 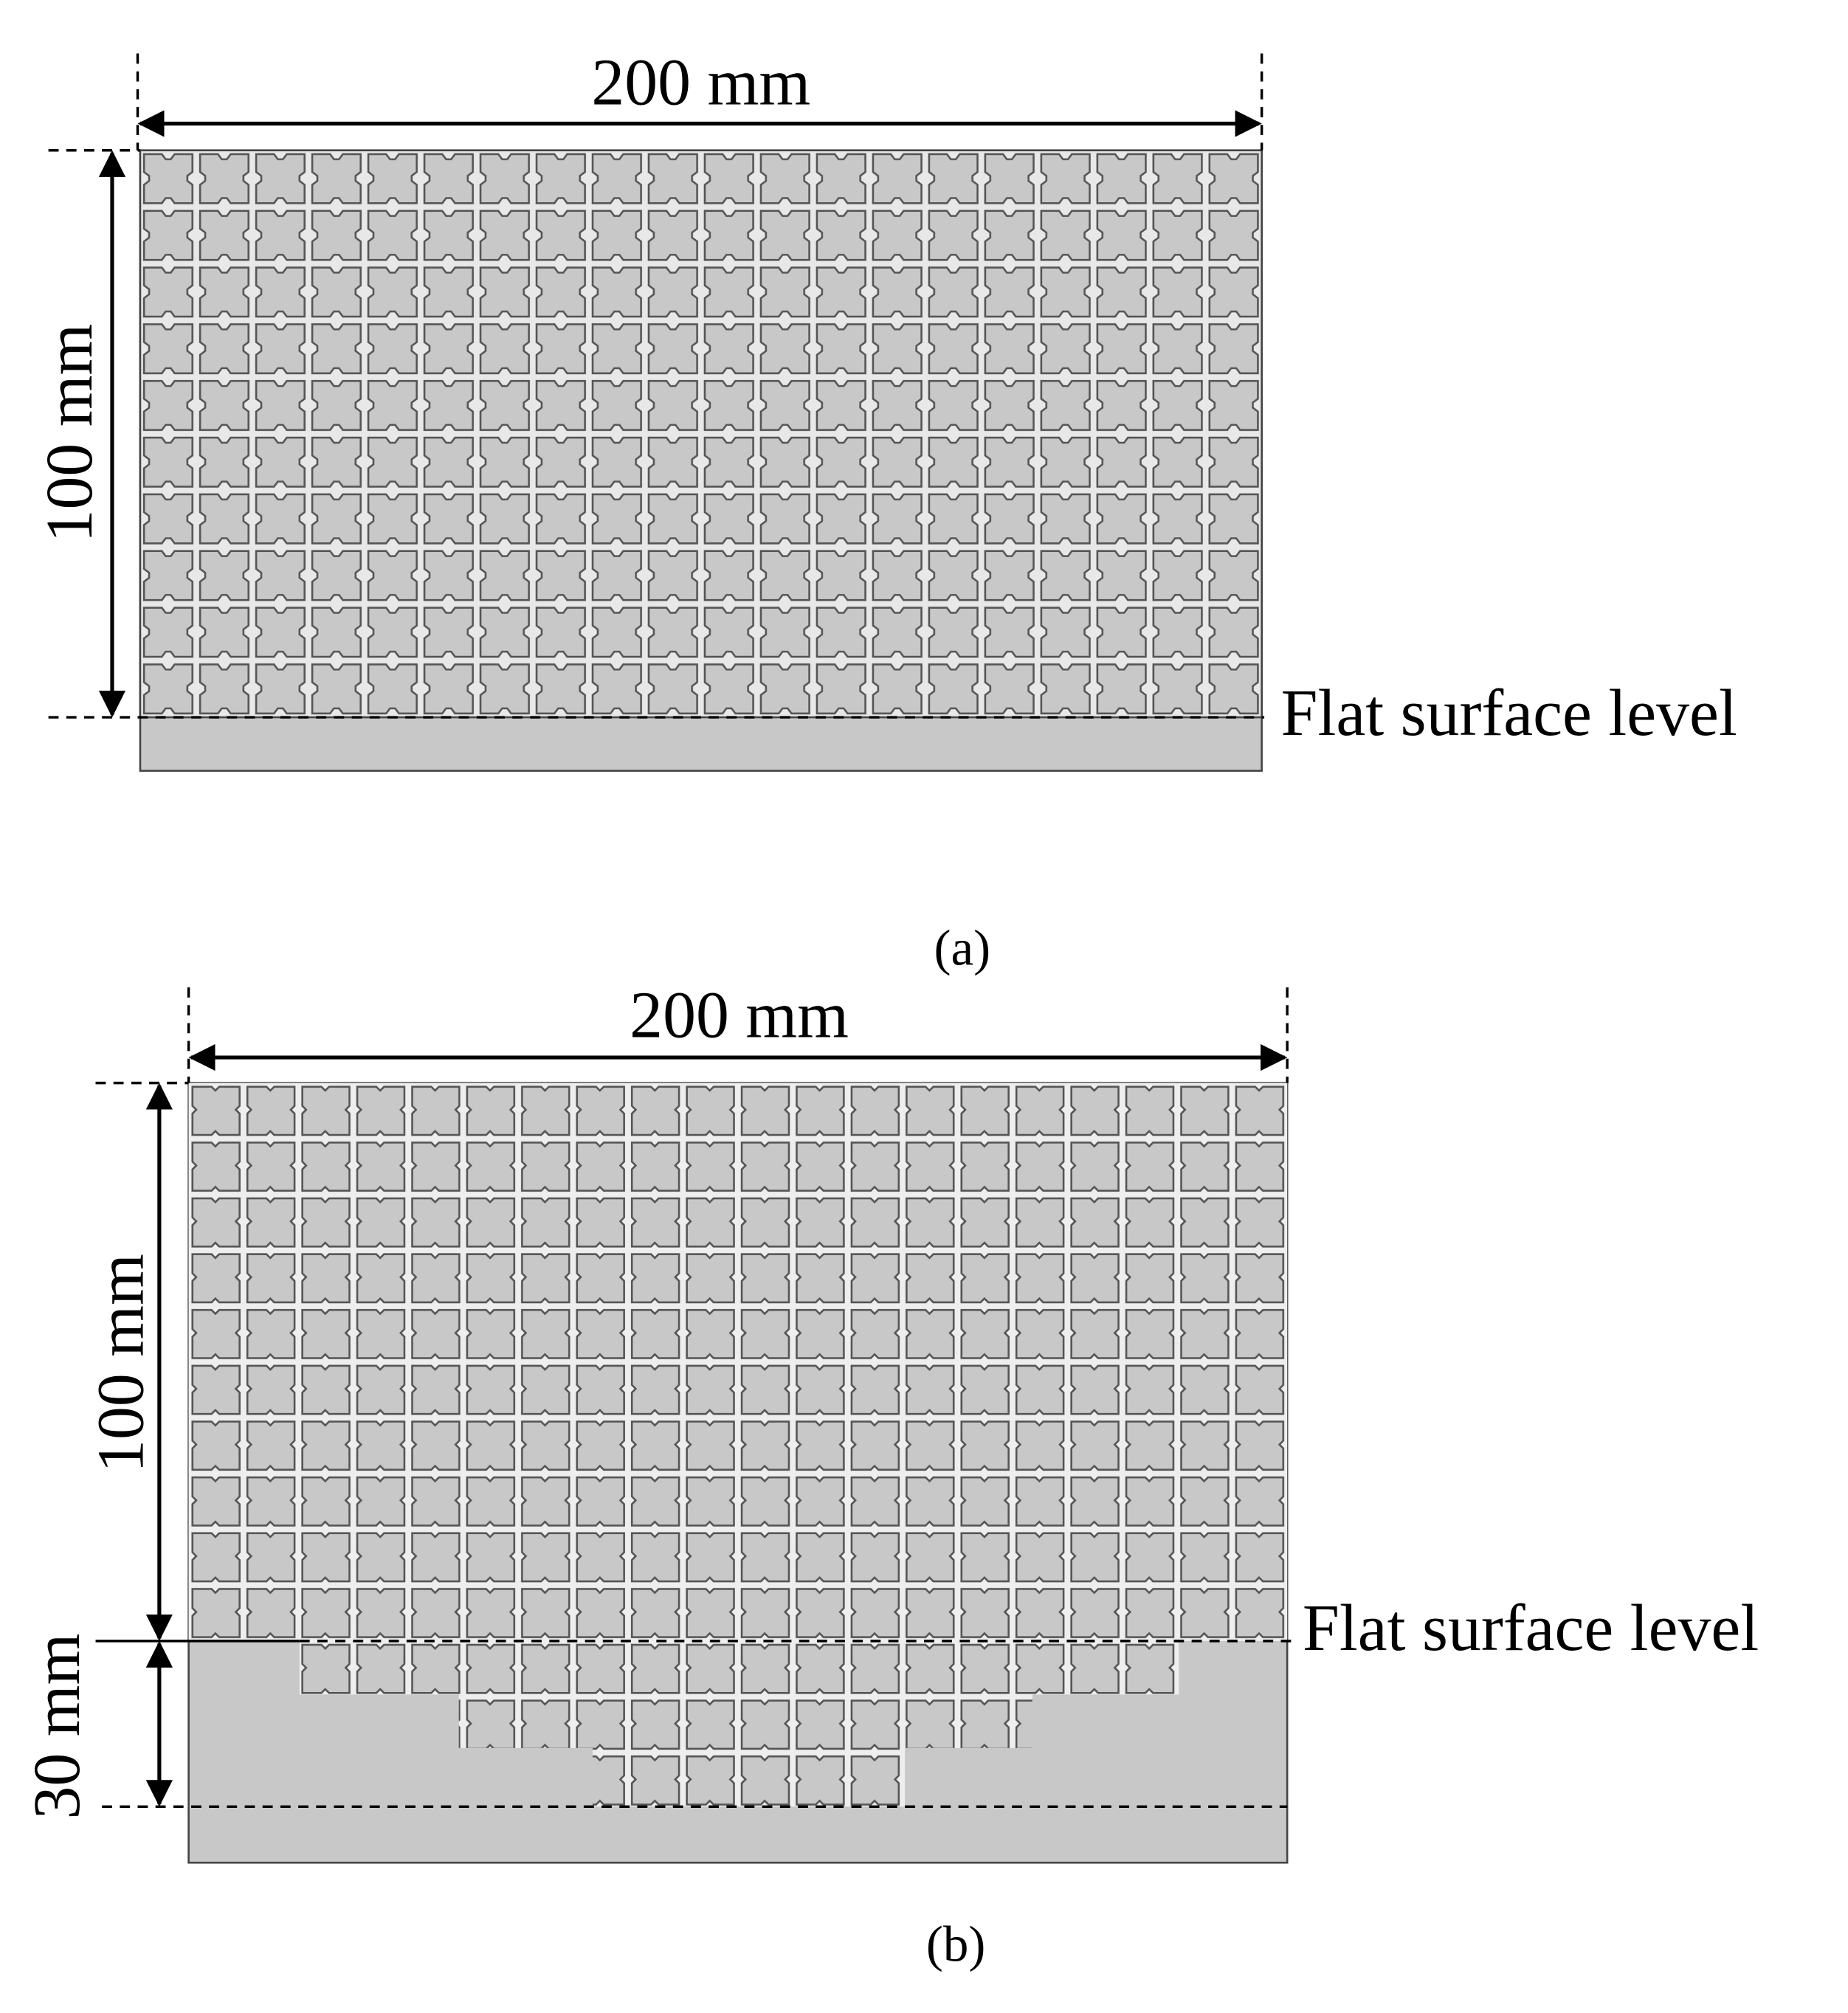 I want to click on depth-label: 30 mm, so click(x=57, y=1727).